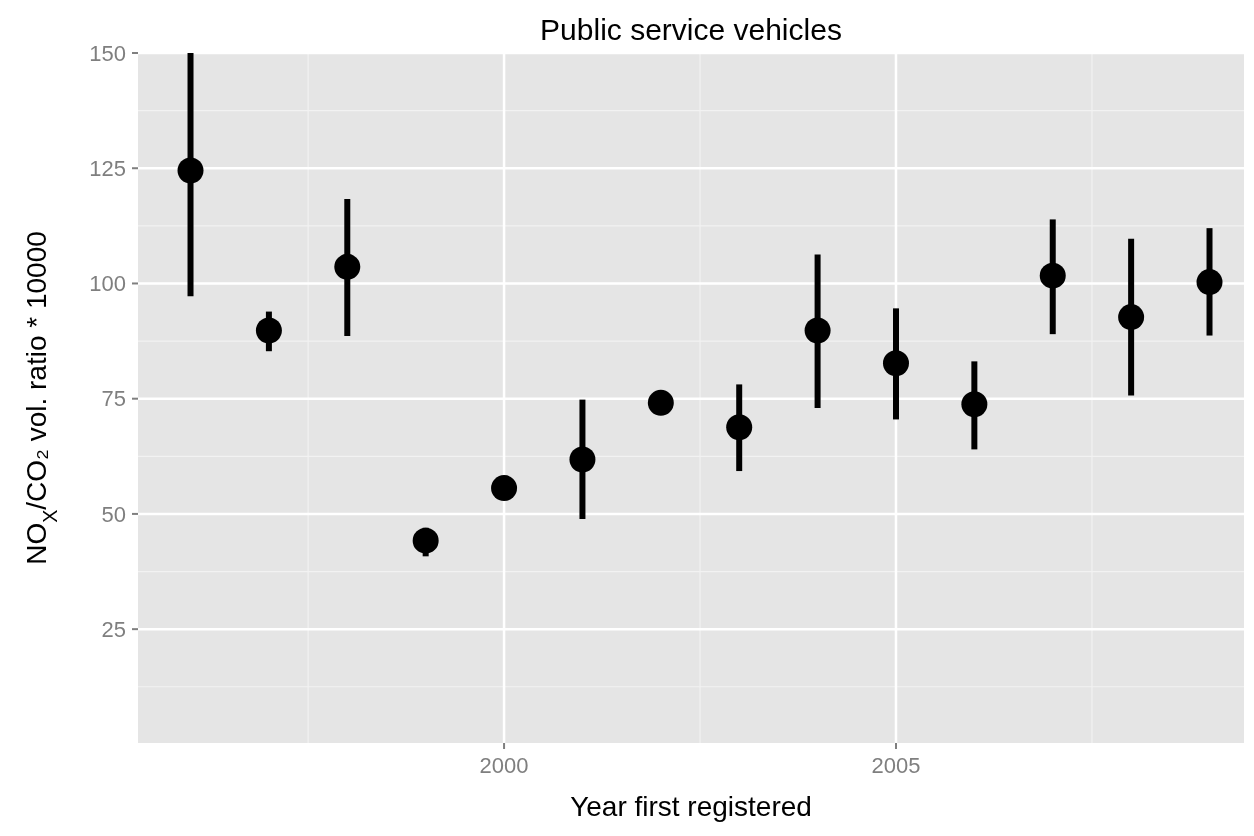  I want to click on y-tick-label: 100, so click(107, 284).